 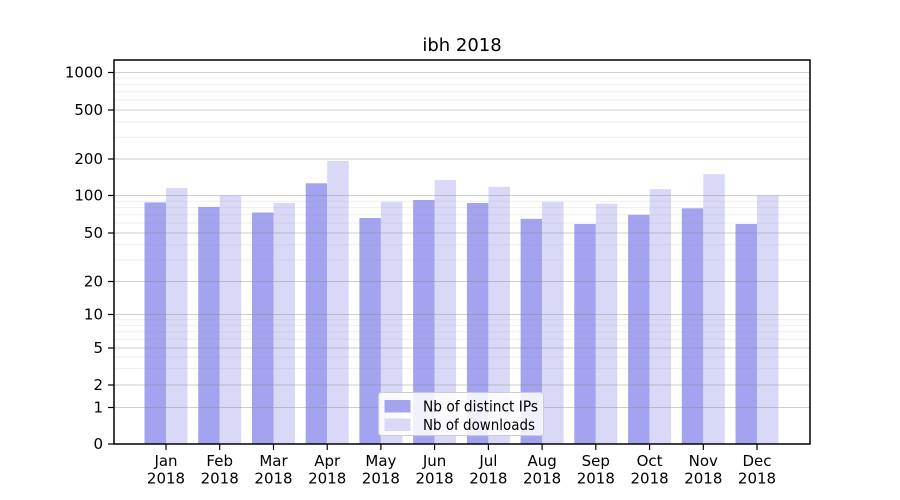 What do you see at coordinates (230, 319) in the screenshot?
I see `bar-downloads-feb` at bounding box center [230, 319].